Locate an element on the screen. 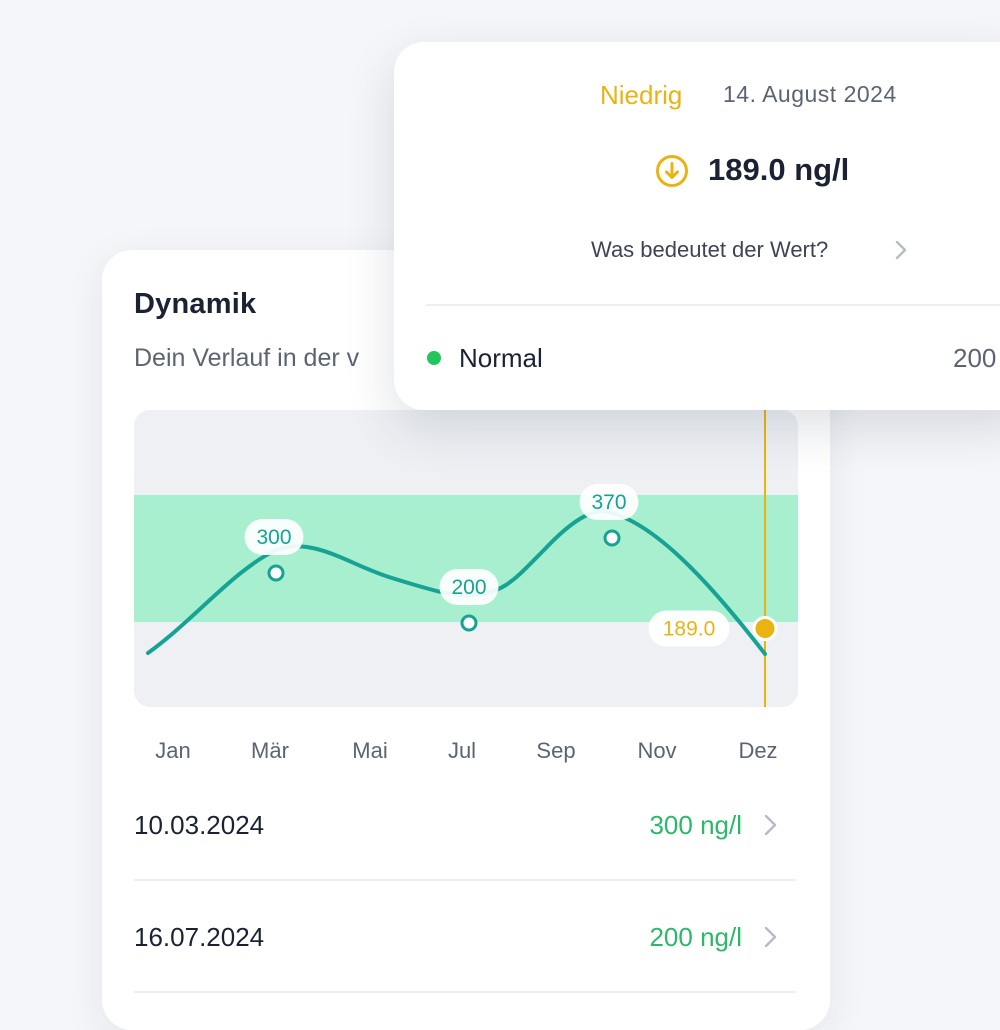 This screenshot has width=1000, height=1030. row-date: 10.03.2024 is located at coordinates (199, 825).